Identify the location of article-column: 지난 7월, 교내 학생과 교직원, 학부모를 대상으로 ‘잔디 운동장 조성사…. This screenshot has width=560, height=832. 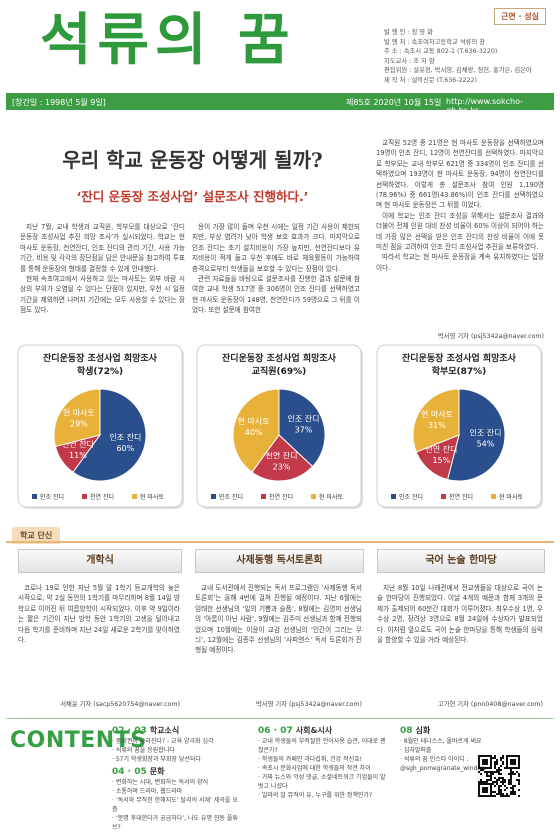
(102, 281).